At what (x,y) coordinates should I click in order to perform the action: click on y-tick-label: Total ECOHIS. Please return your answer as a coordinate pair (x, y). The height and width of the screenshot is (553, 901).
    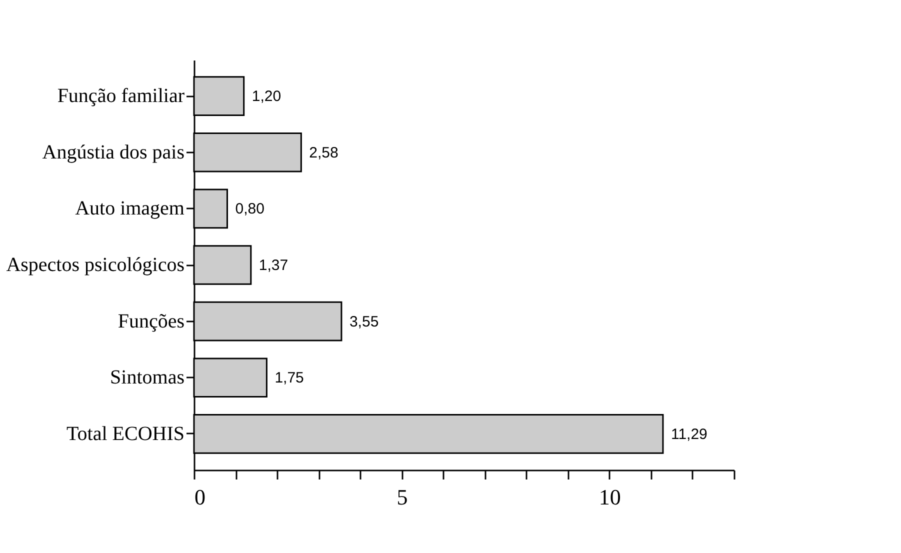
    Looking at the image, I should click on (125, 433).